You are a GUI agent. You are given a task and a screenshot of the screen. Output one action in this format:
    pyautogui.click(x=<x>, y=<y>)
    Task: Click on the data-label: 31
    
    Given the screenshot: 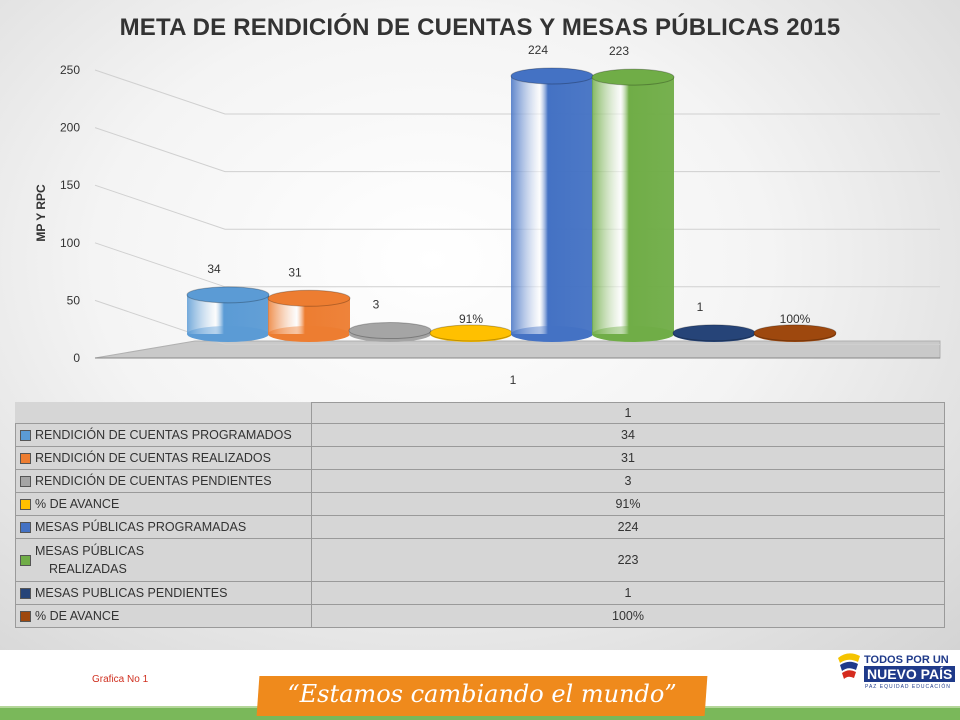 What is the action you would take?
    pyautogui.click(x=295, y=272)
    